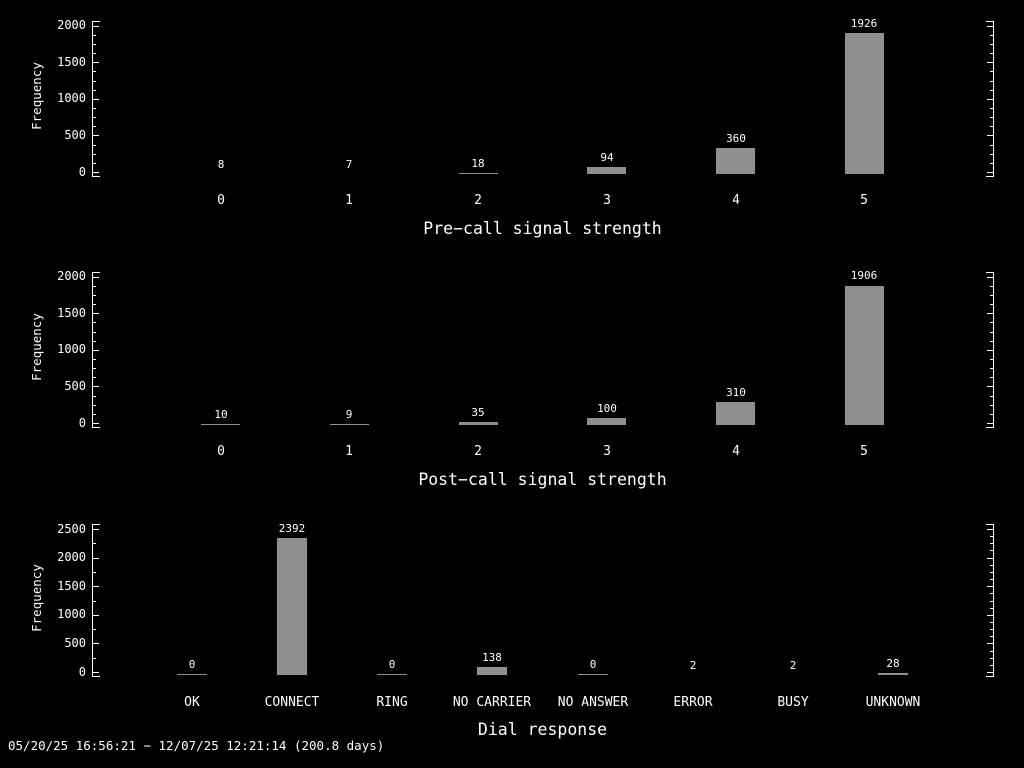  I want to click on bar-value-label: 94, so click(607, 157).